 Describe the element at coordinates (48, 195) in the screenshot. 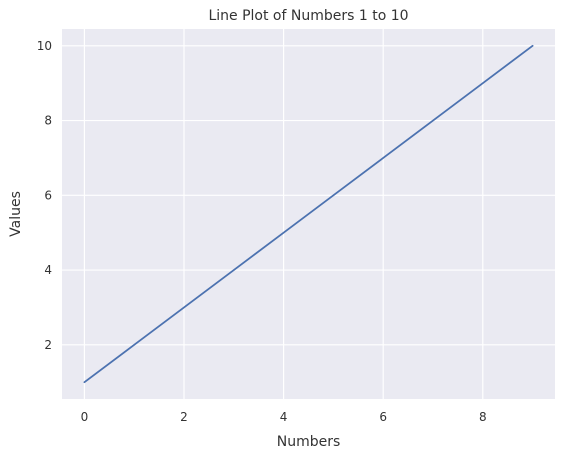

I see `y-tick-label: 6` at that location.